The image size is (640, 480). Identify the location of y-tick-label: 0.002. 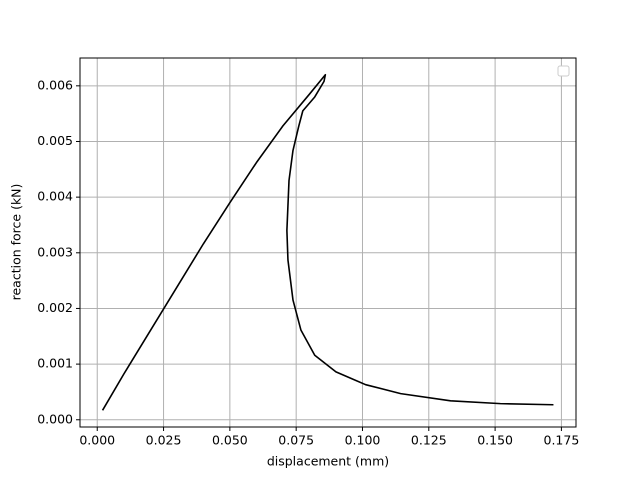
(55, 307).